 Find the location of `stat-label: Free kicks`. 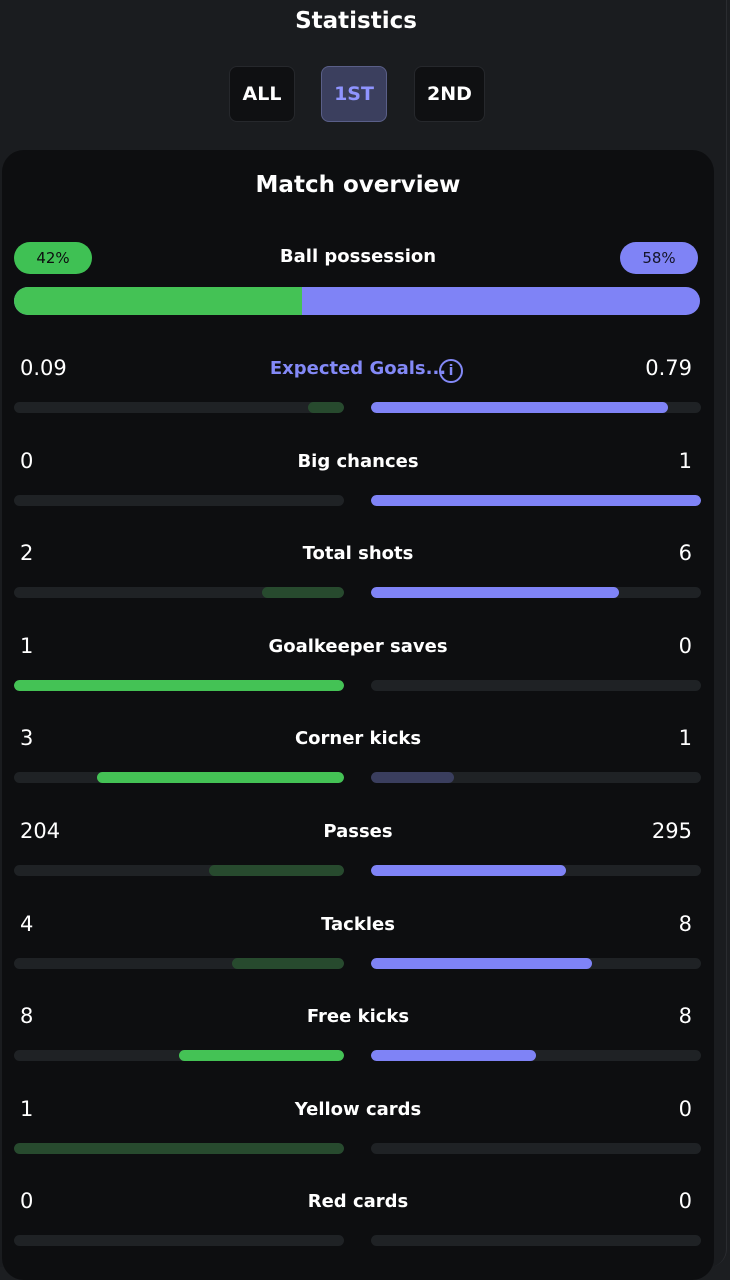

stat-label: Free kicks is located at coordinates (358, 1017).